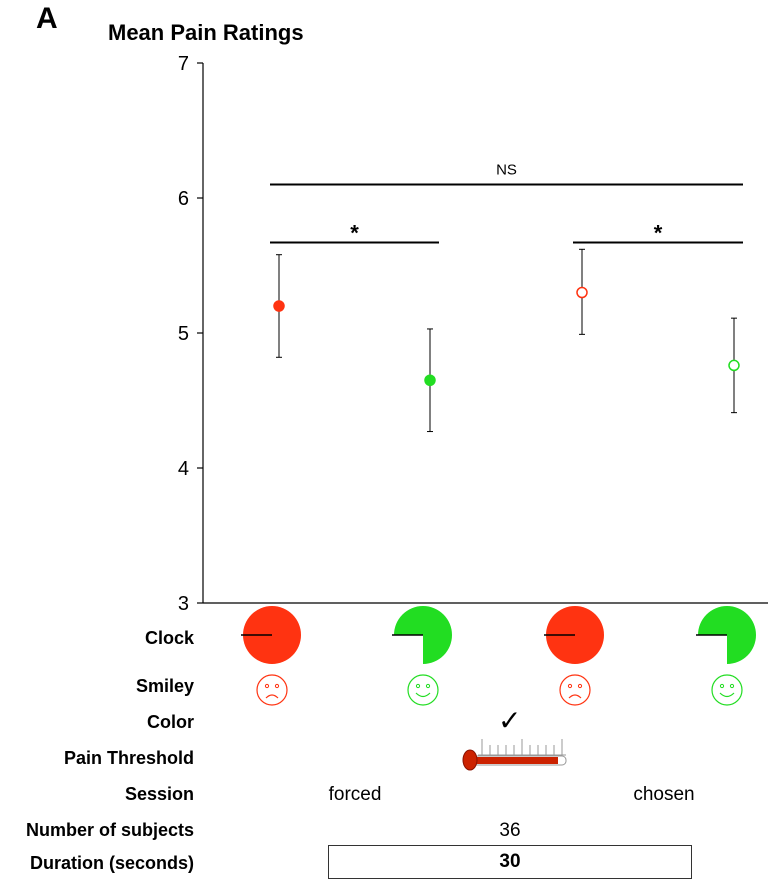 Image resolution: width=768 pixels, height=881 pixels. Describe the element at coordinates (470, 760) in the screenshot. I see `thermometer-bulb` at that location.